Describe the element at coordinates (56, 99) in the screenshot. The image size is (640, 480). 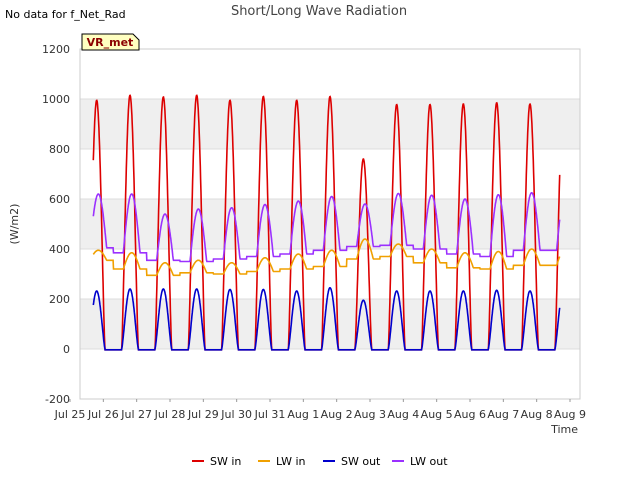
I see `y-tick-label: 1000` at that location.